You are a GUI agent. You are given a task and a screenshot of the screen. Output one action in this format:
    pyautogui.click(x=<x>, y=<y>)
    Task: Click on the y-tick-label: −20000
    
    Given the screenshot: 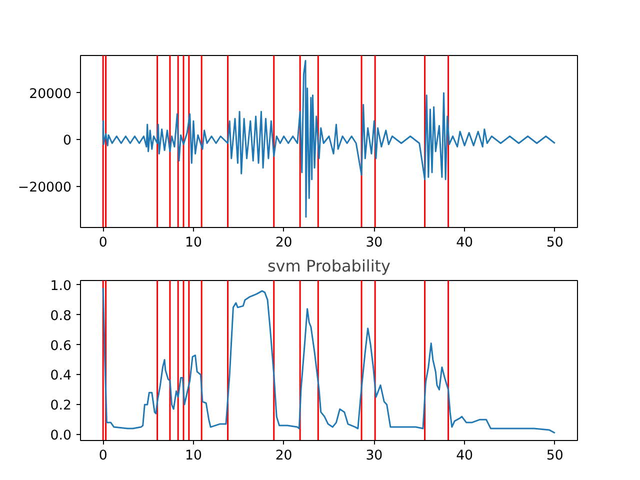 What is the action you would take?
    pyautogui.click(x=45, y=188)
    